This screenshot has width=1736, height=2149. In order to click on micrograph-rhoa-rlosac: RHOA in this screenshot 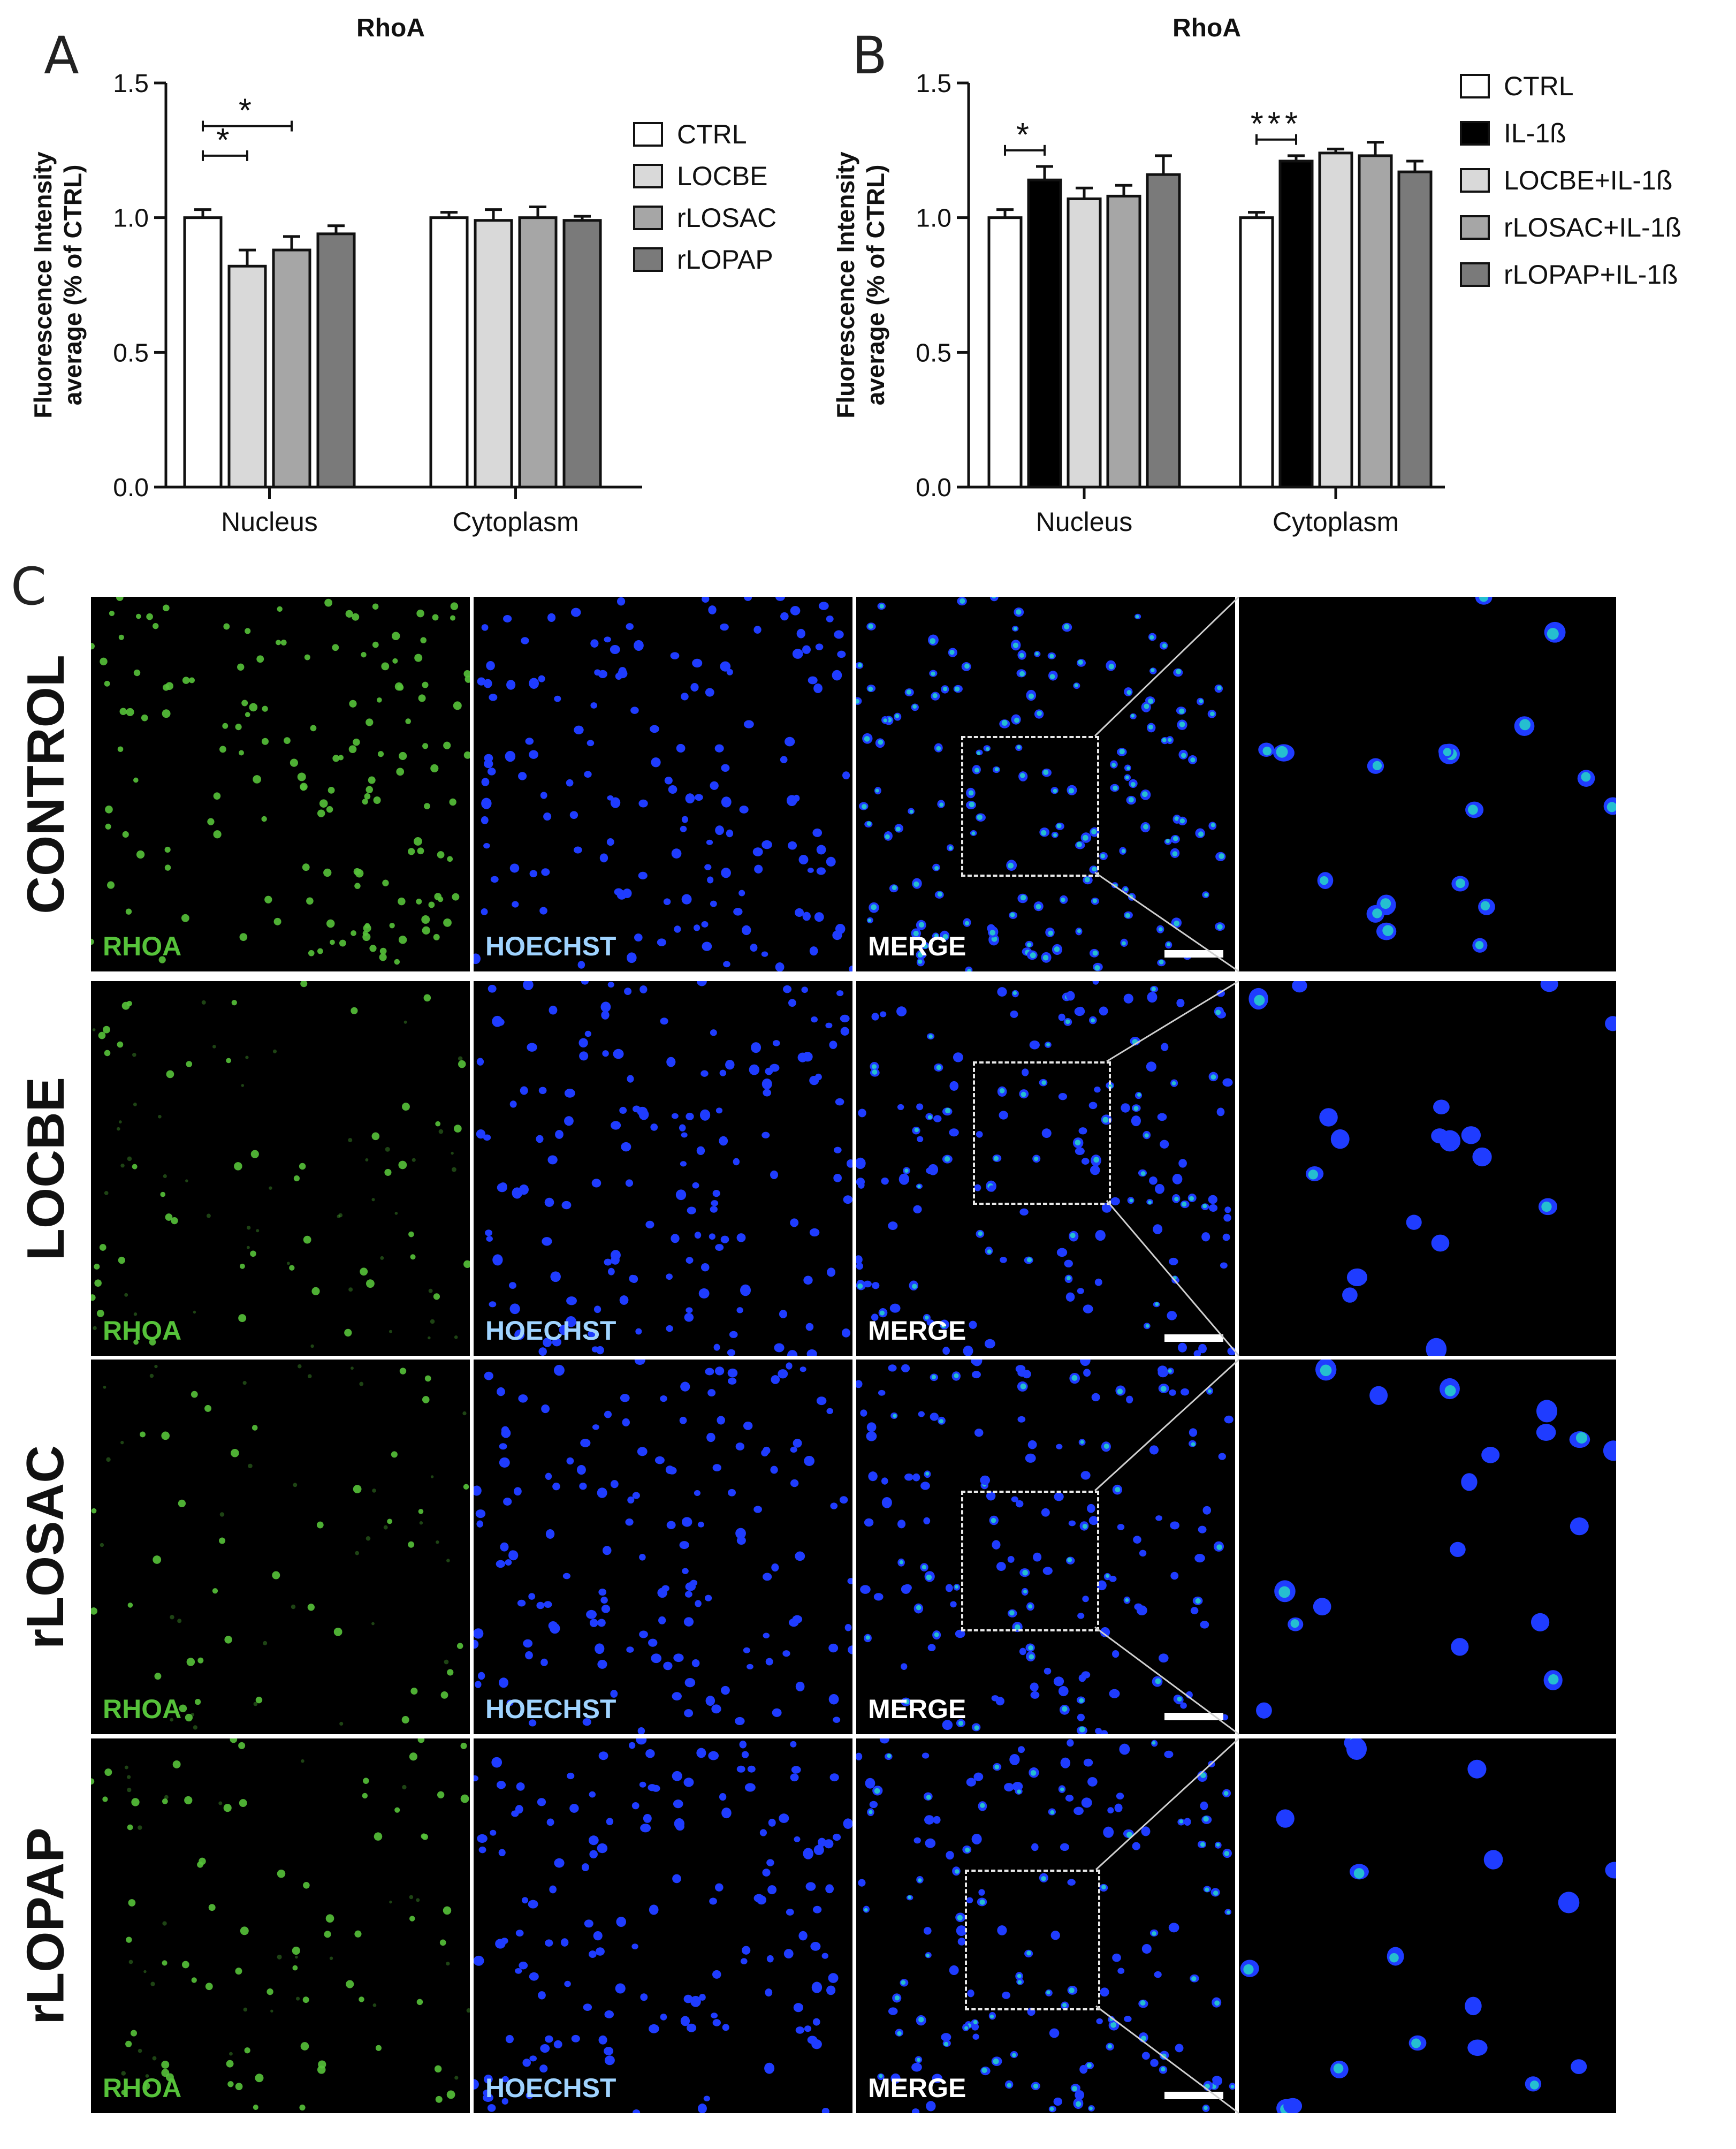, I will do `click(281, 1547)`.